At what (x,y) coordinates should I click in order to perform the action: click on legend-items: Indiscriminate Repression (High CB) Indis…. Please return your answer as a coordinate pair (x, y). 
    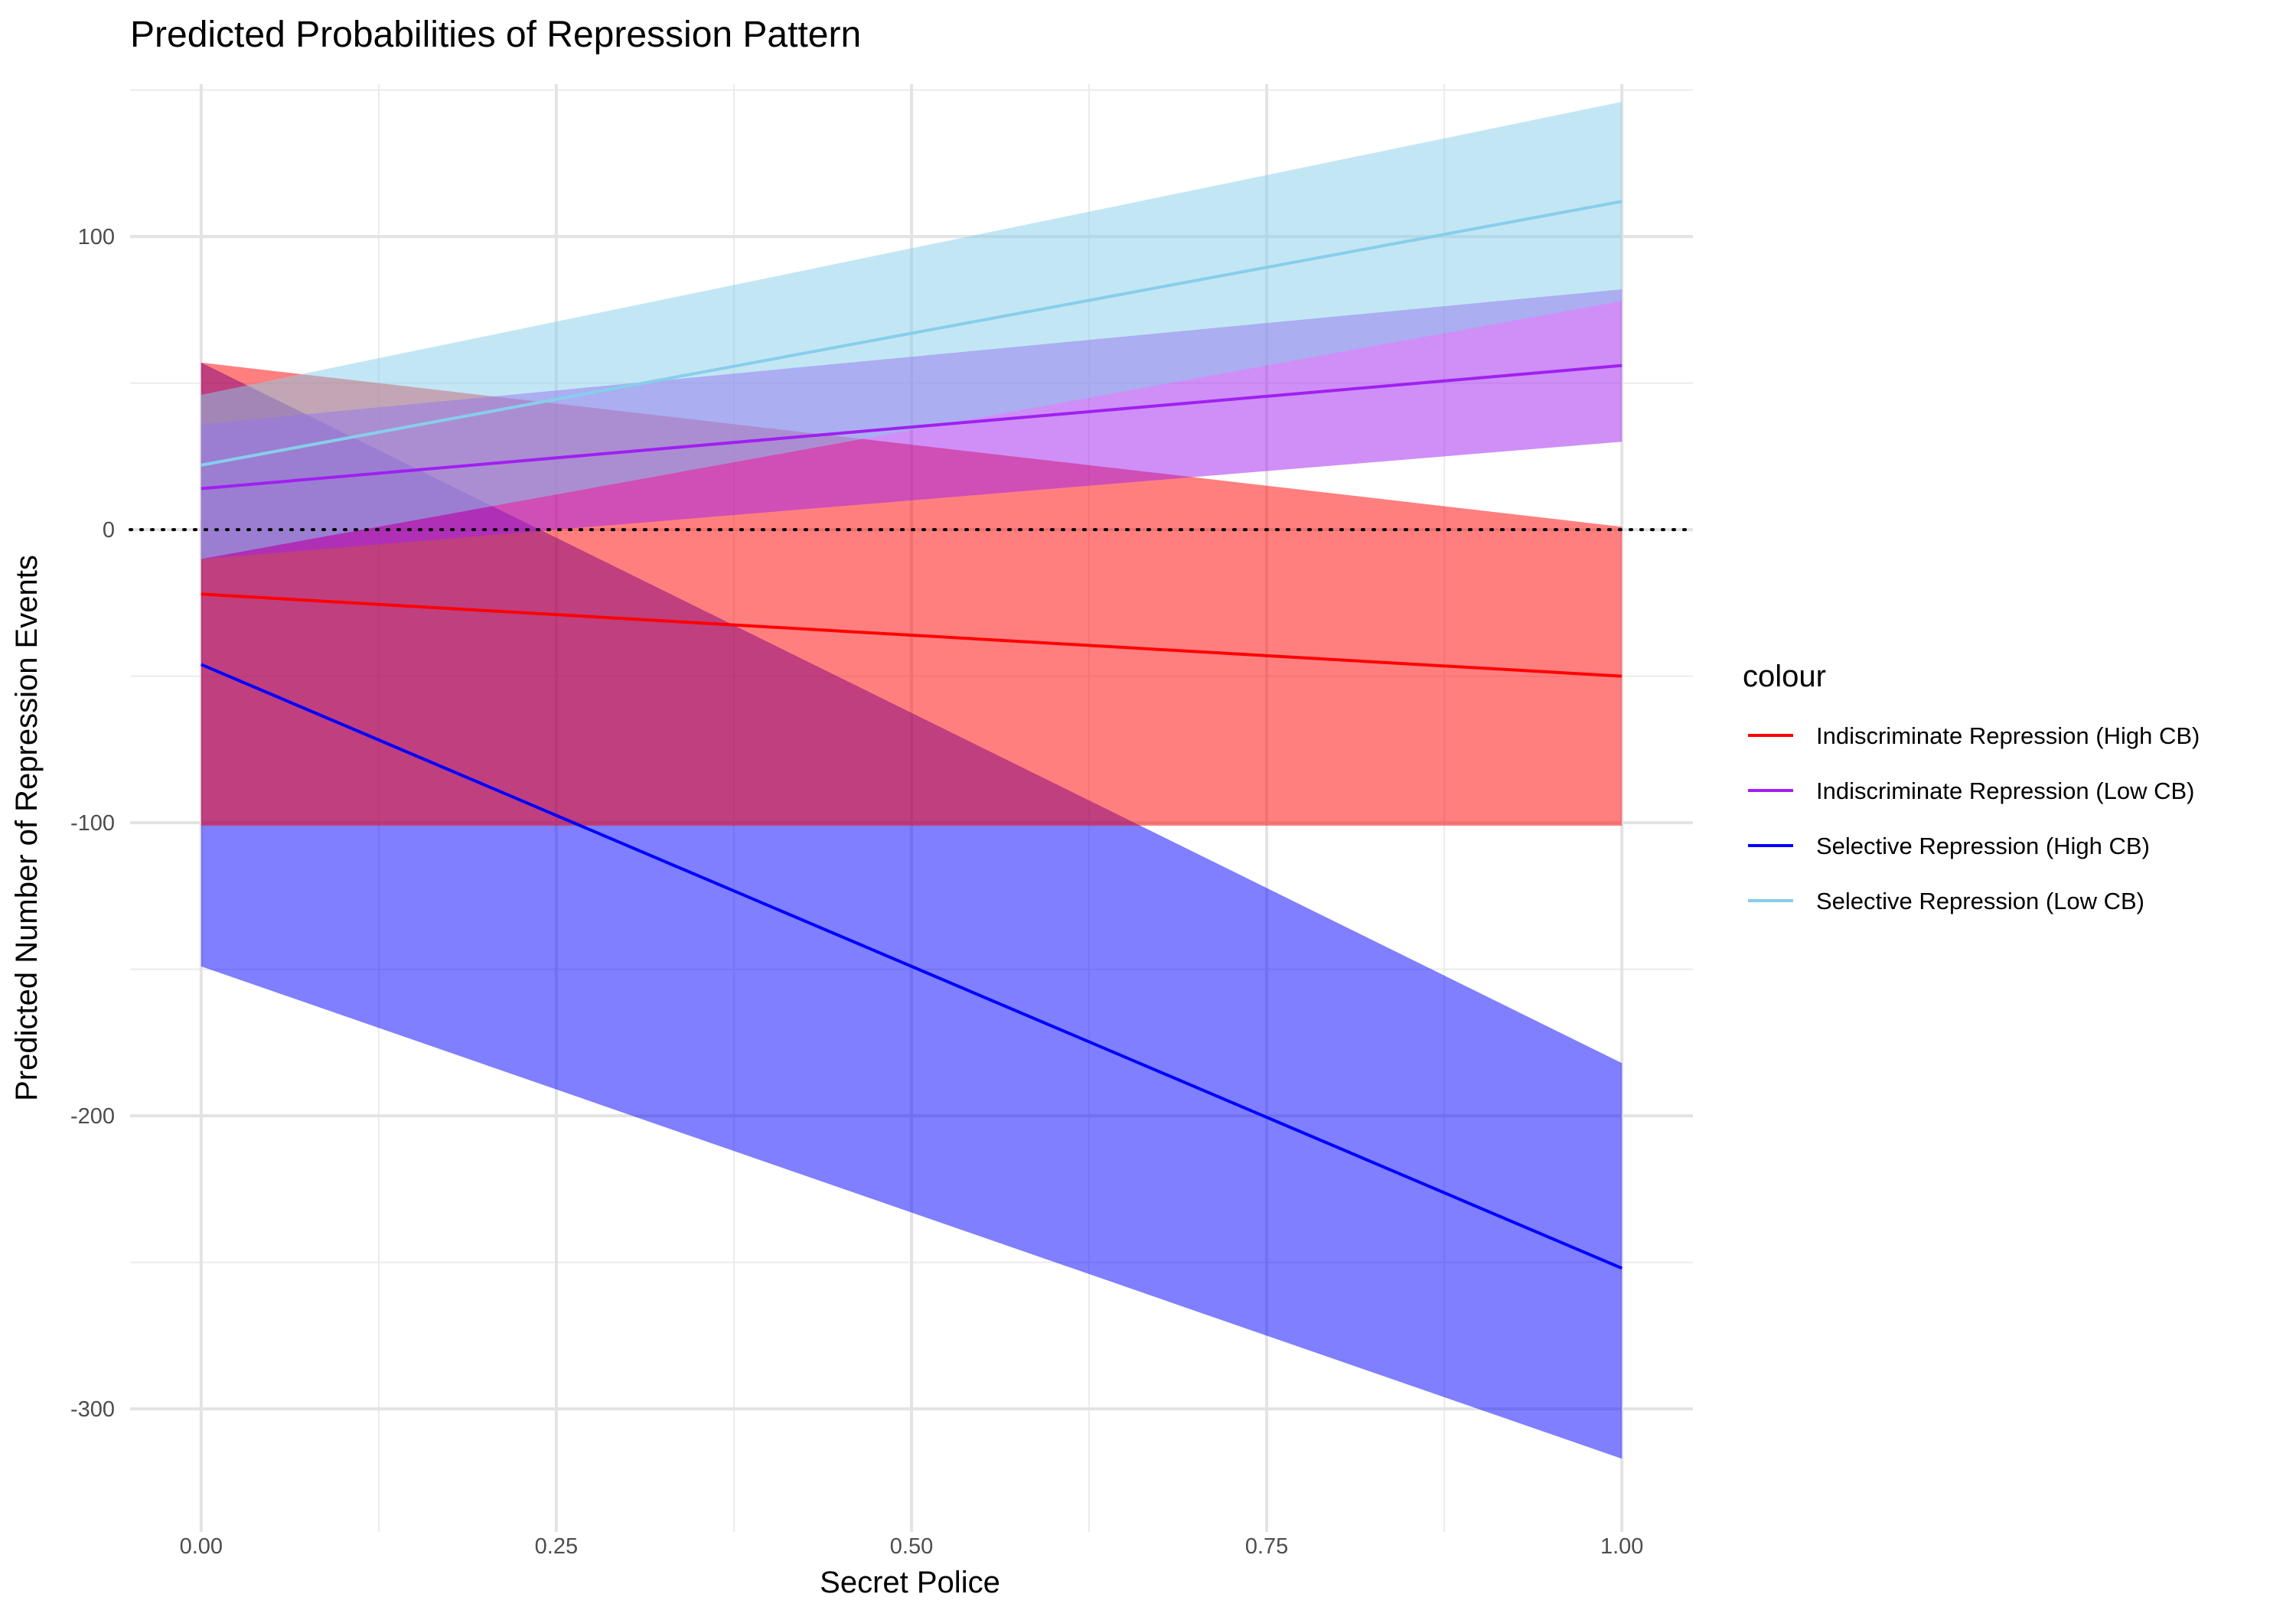
    Looking at the image, I should click on (1974, 818).